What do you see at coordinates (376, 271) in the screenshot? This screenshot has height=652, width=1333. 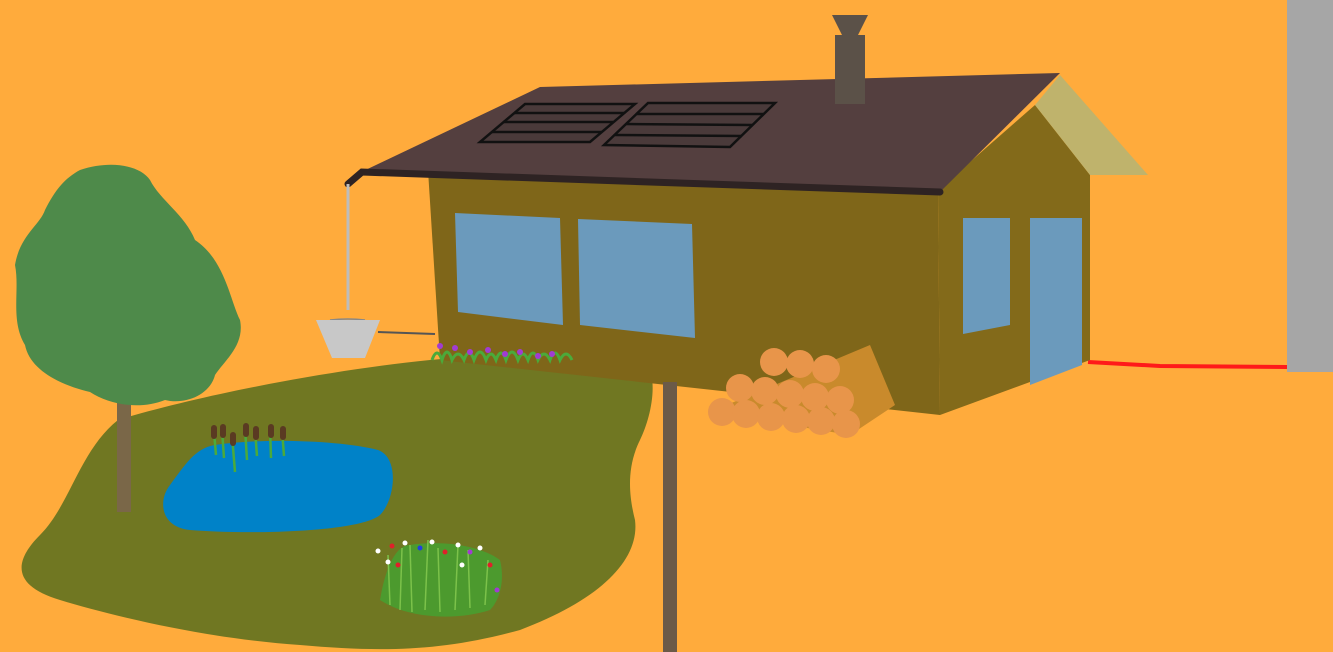 I see `rain-bucket-icon` at bounding box center [376, 271].